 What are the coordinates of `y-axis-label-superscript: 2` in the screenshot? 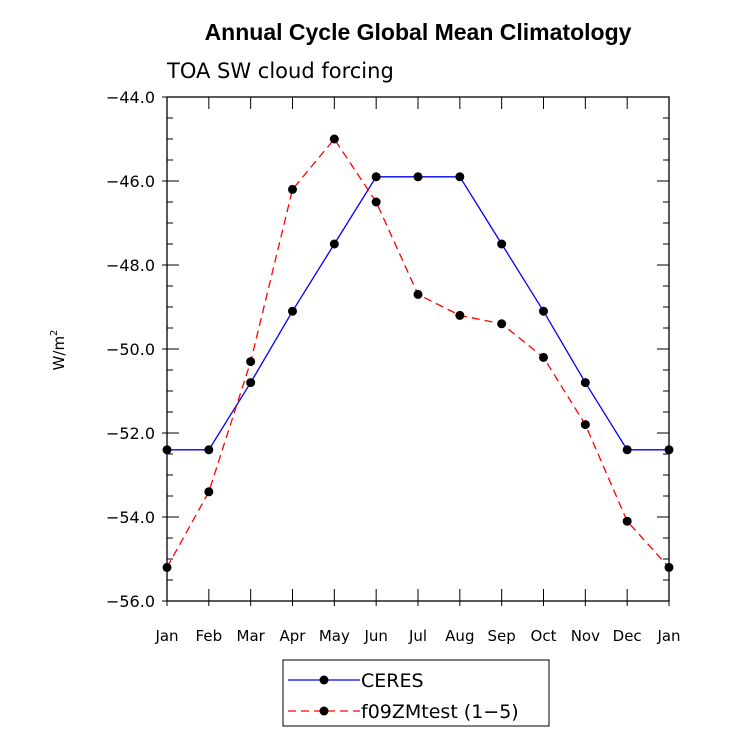 It's located at (54, 333).